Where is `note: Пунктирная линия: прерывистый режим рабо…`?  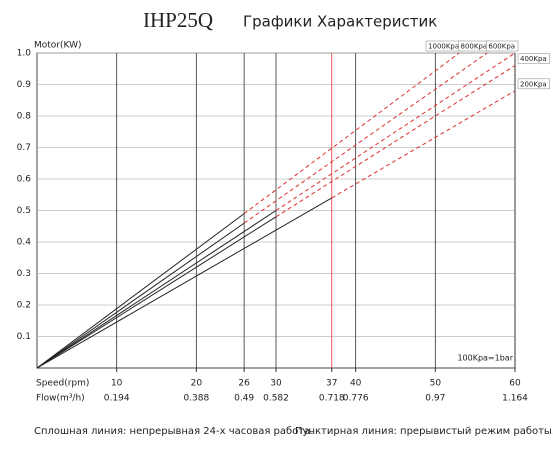
note: Пунктирная линия: прерывистый режим рабо… is located at coordinates (424, 431).